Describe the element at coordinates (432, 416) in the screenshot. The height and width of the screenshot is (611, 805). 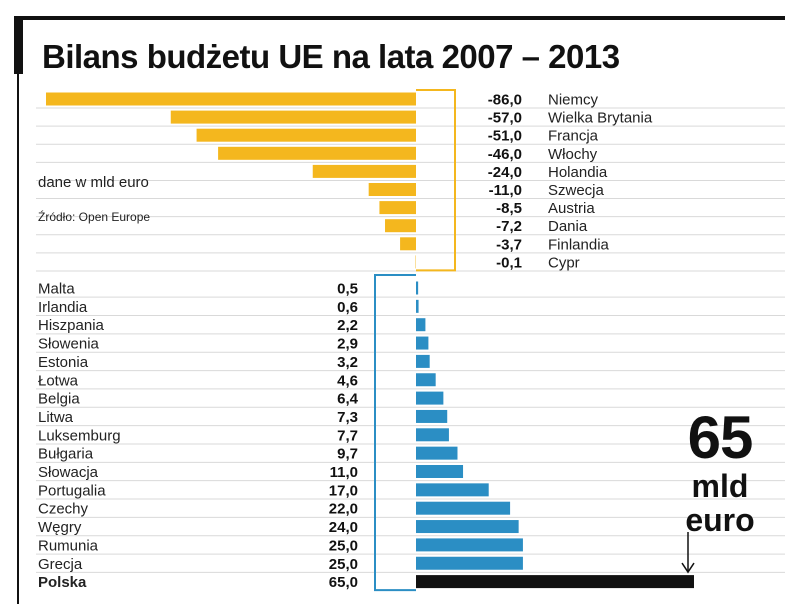
I see `bar-litwa` at that location.